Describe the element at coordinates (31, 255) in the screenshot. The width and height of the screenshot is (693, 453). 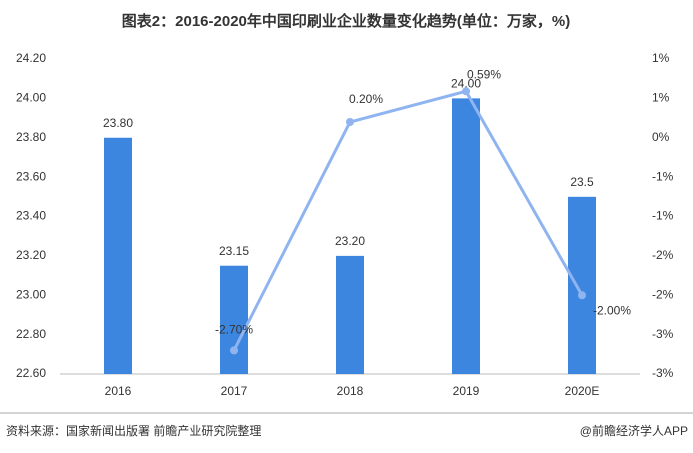
I see `y-tick-label: 23.20` at that location.